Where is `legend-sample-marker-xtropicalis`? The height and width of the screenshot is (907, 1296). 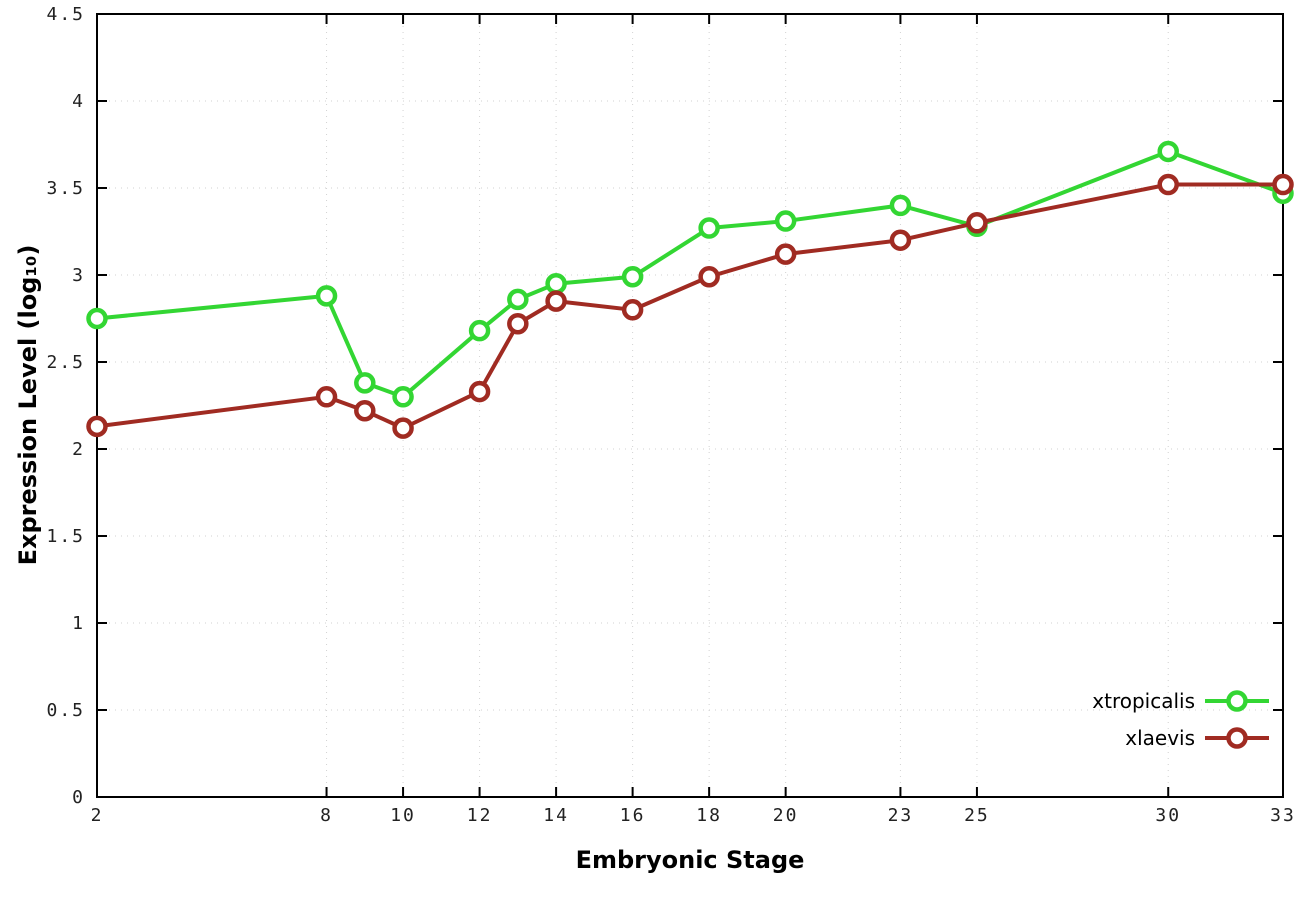
legend-sample-marker-xtropicalis is located at coordinates (1237, 701).